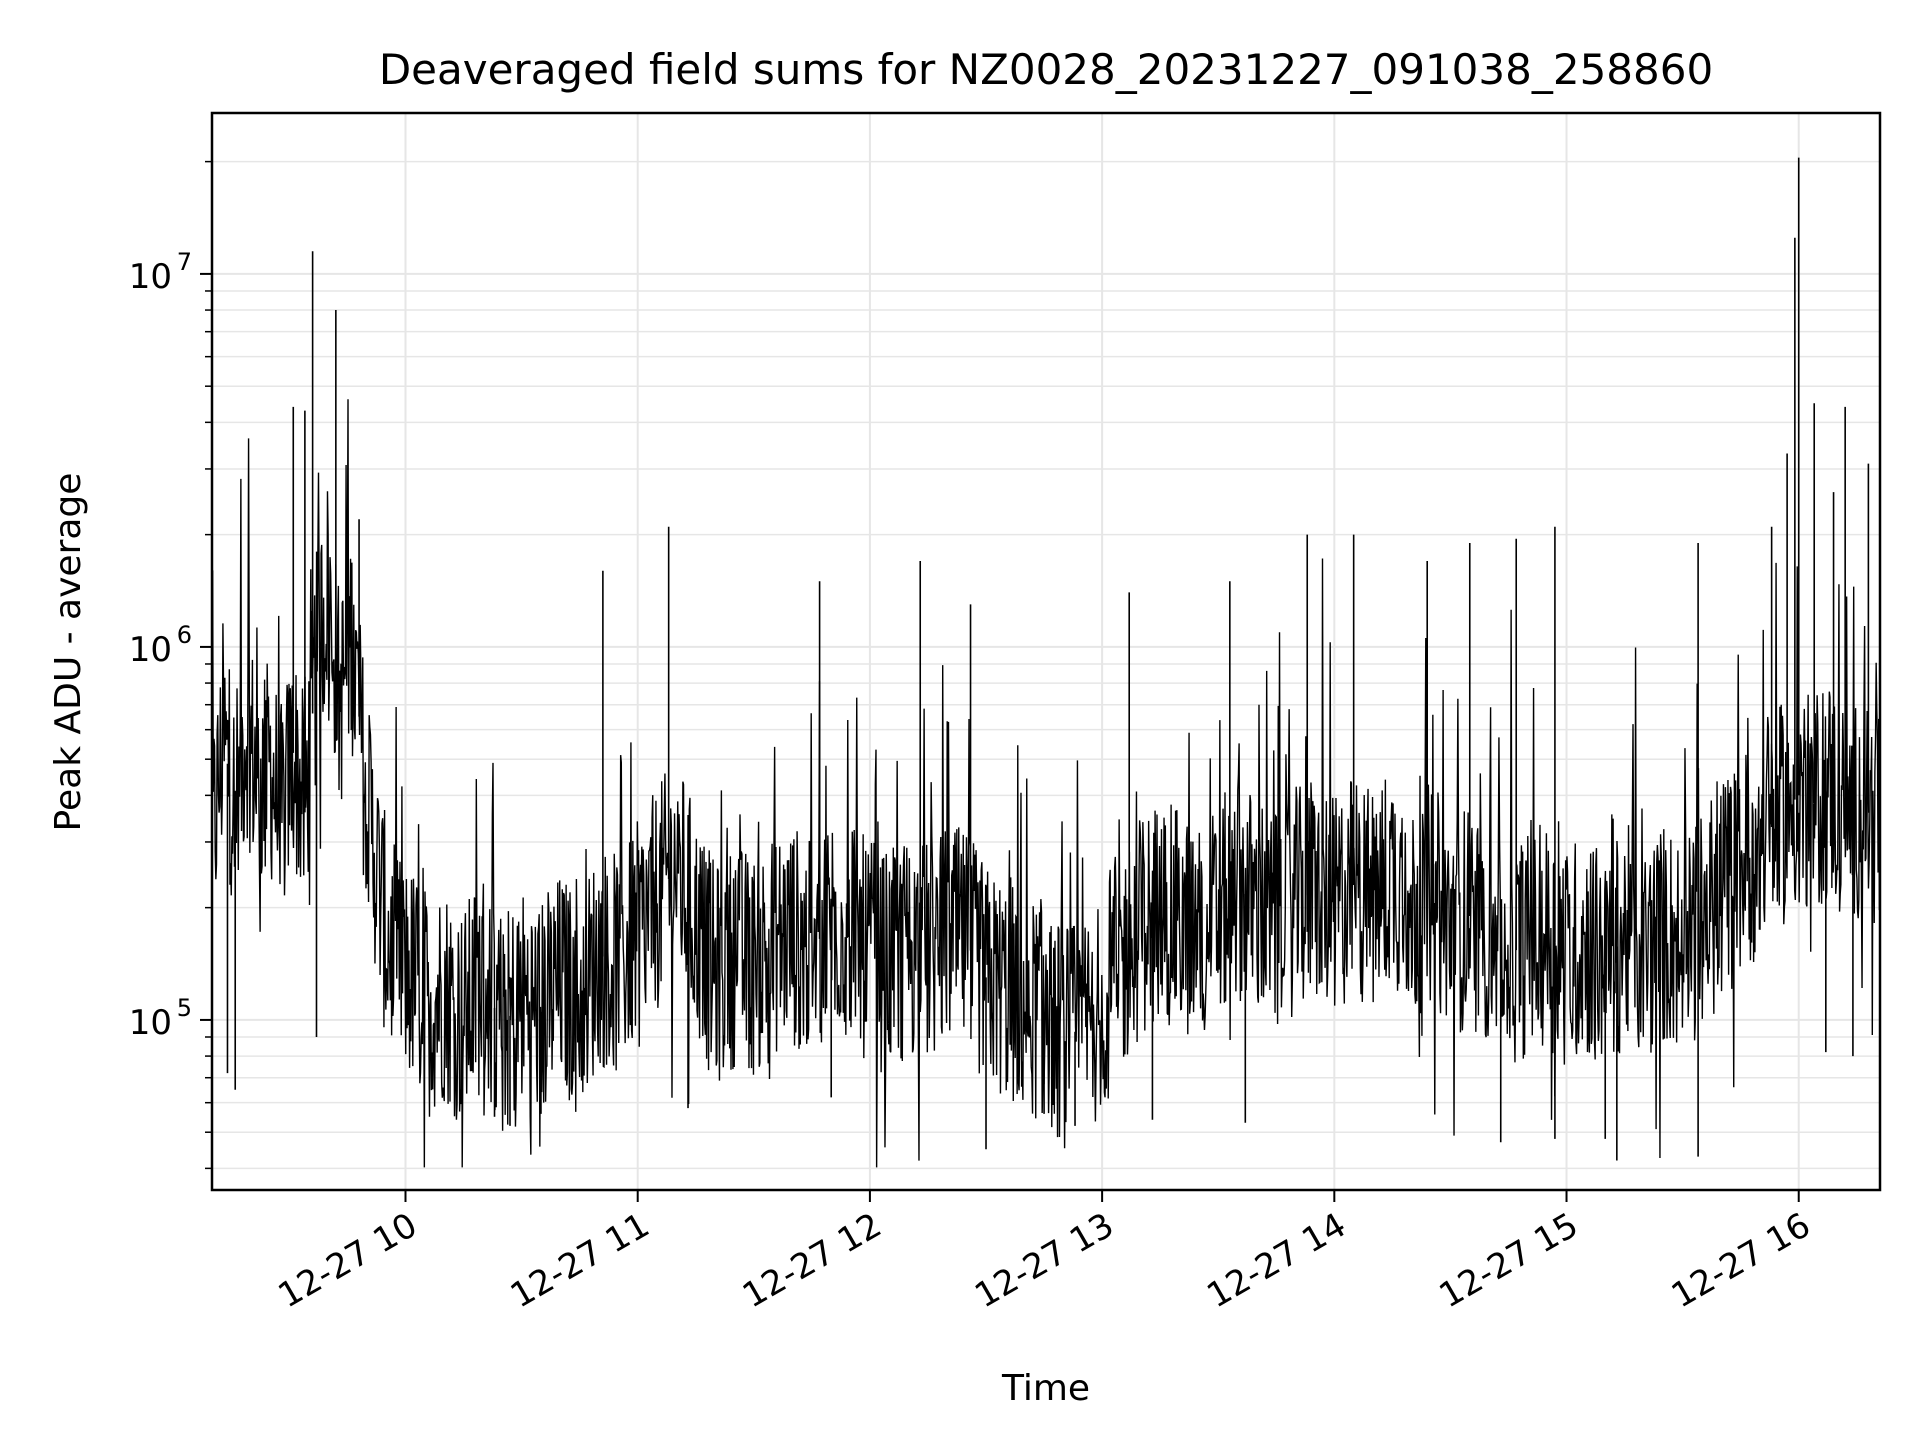  What do you see at coordinates (184, 262) in the screenshot?
I see `y-tick-exponent: 7` at bounding box center [184, 262].